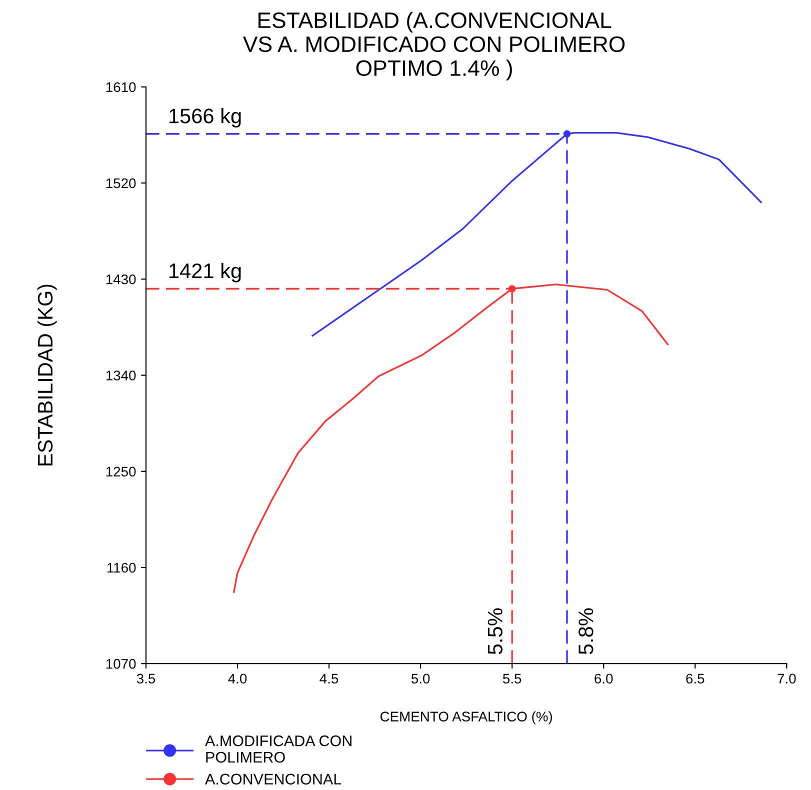  I want to click on y-tick-label: 1430, so click(121, 279).